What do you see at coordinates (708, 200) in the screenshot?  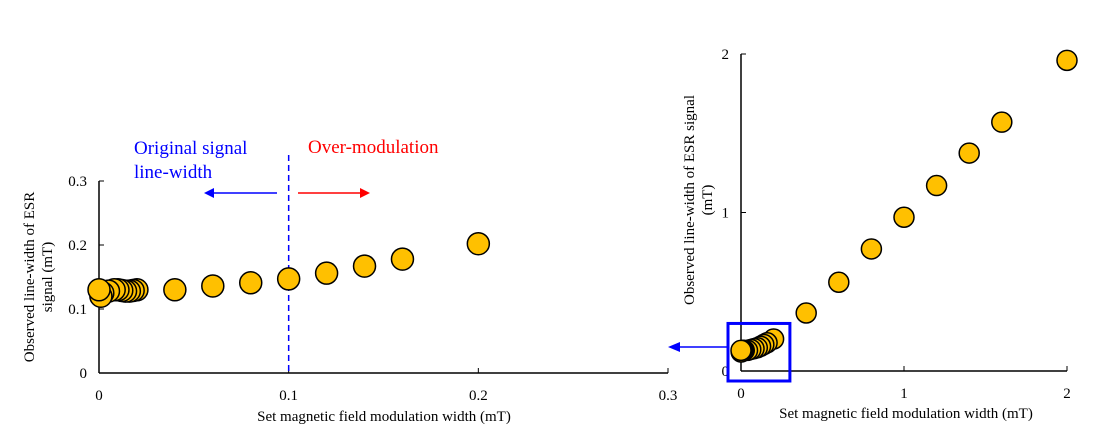 I see `right-ylabel-line2: (mT)` at bounding box center [708, 200].